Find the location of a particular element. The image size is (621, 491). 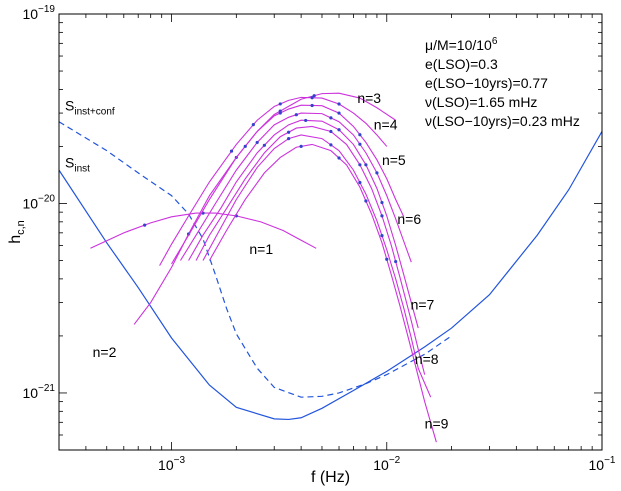

noise-curve-label: Sinst is located at coordinates (77, 164).